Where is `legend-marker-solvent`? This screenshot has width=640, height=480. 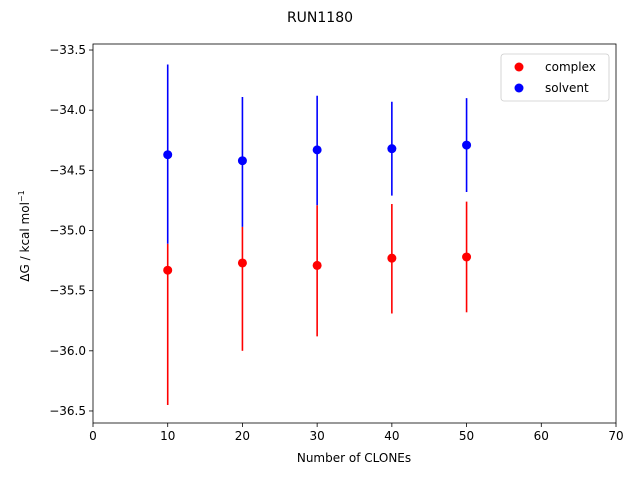
legend-marker-solvent is located at coordinates (519, 88).